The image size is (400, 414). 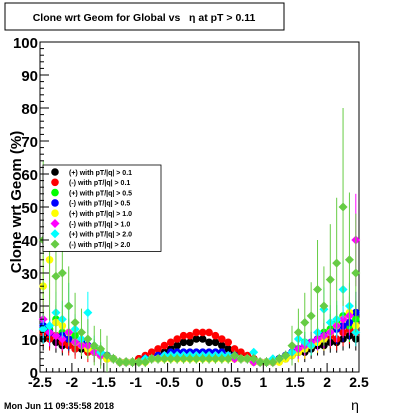 What do you see at coordinates (99, 224) in the screenshot?
I see `legend-label: (-) with pT/|q| > 1.0` at bounding box center [99, 224].